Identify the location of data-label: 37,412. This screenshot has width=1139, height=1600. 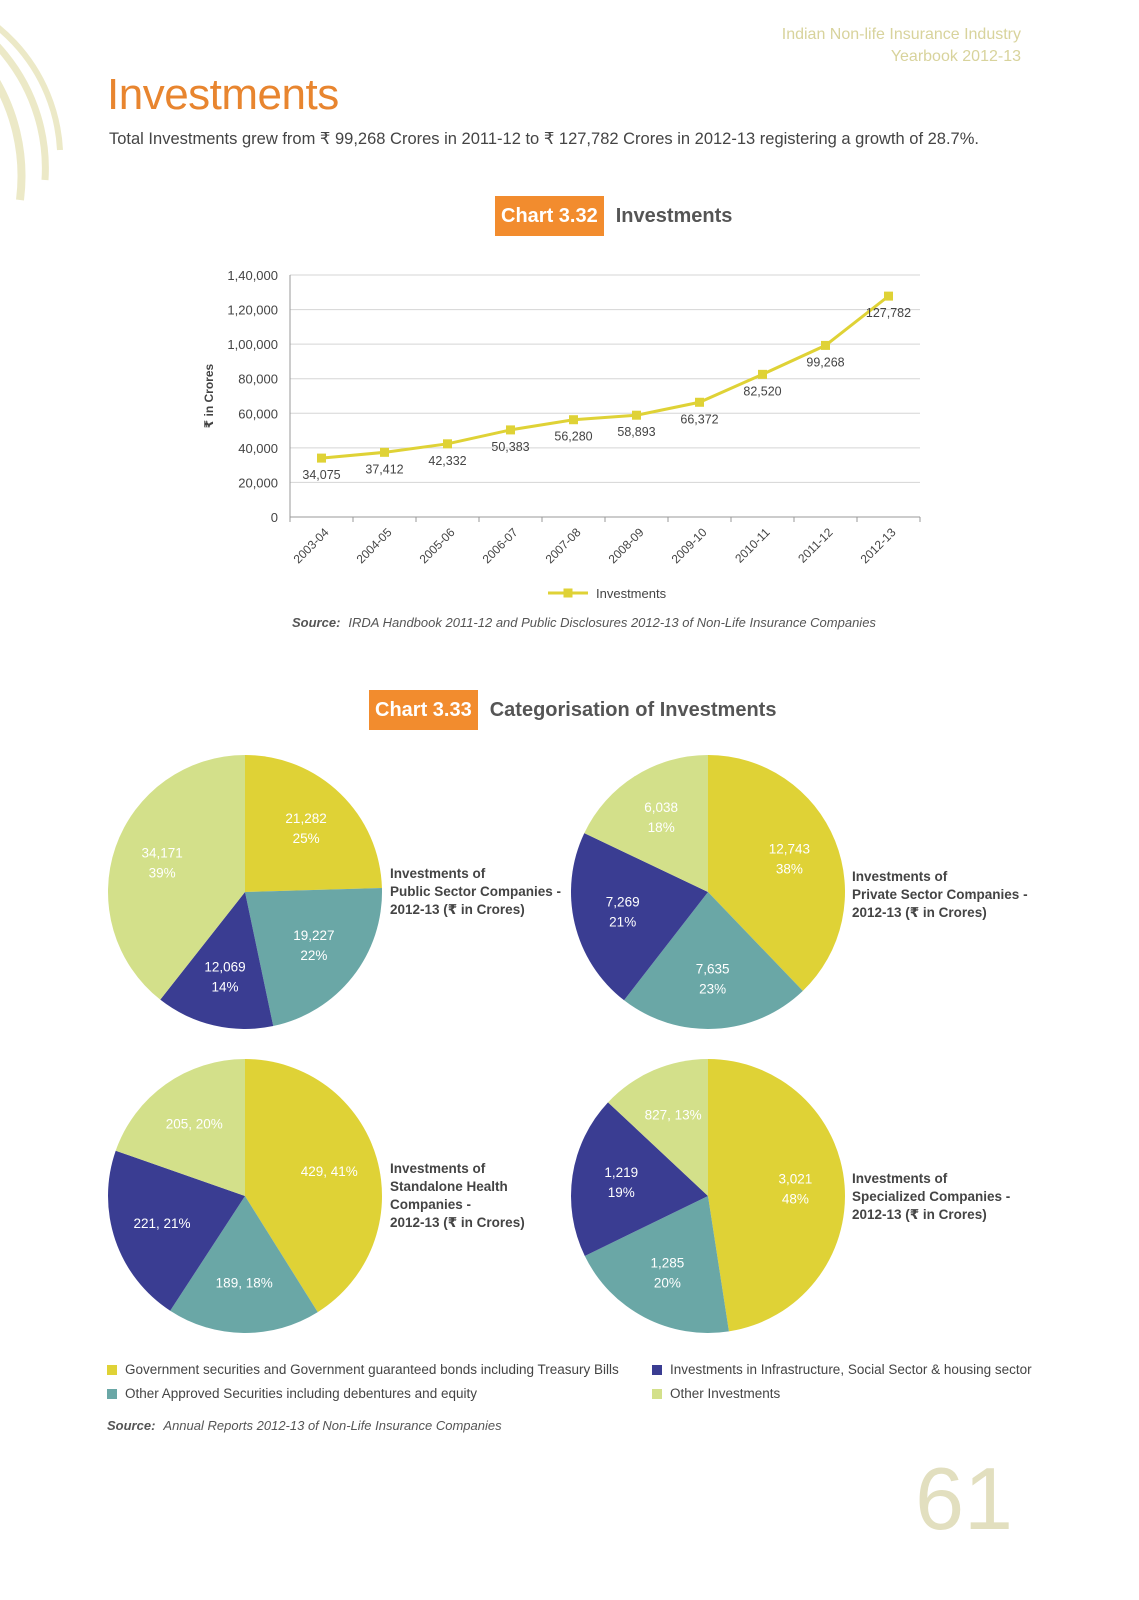
(384, 469).